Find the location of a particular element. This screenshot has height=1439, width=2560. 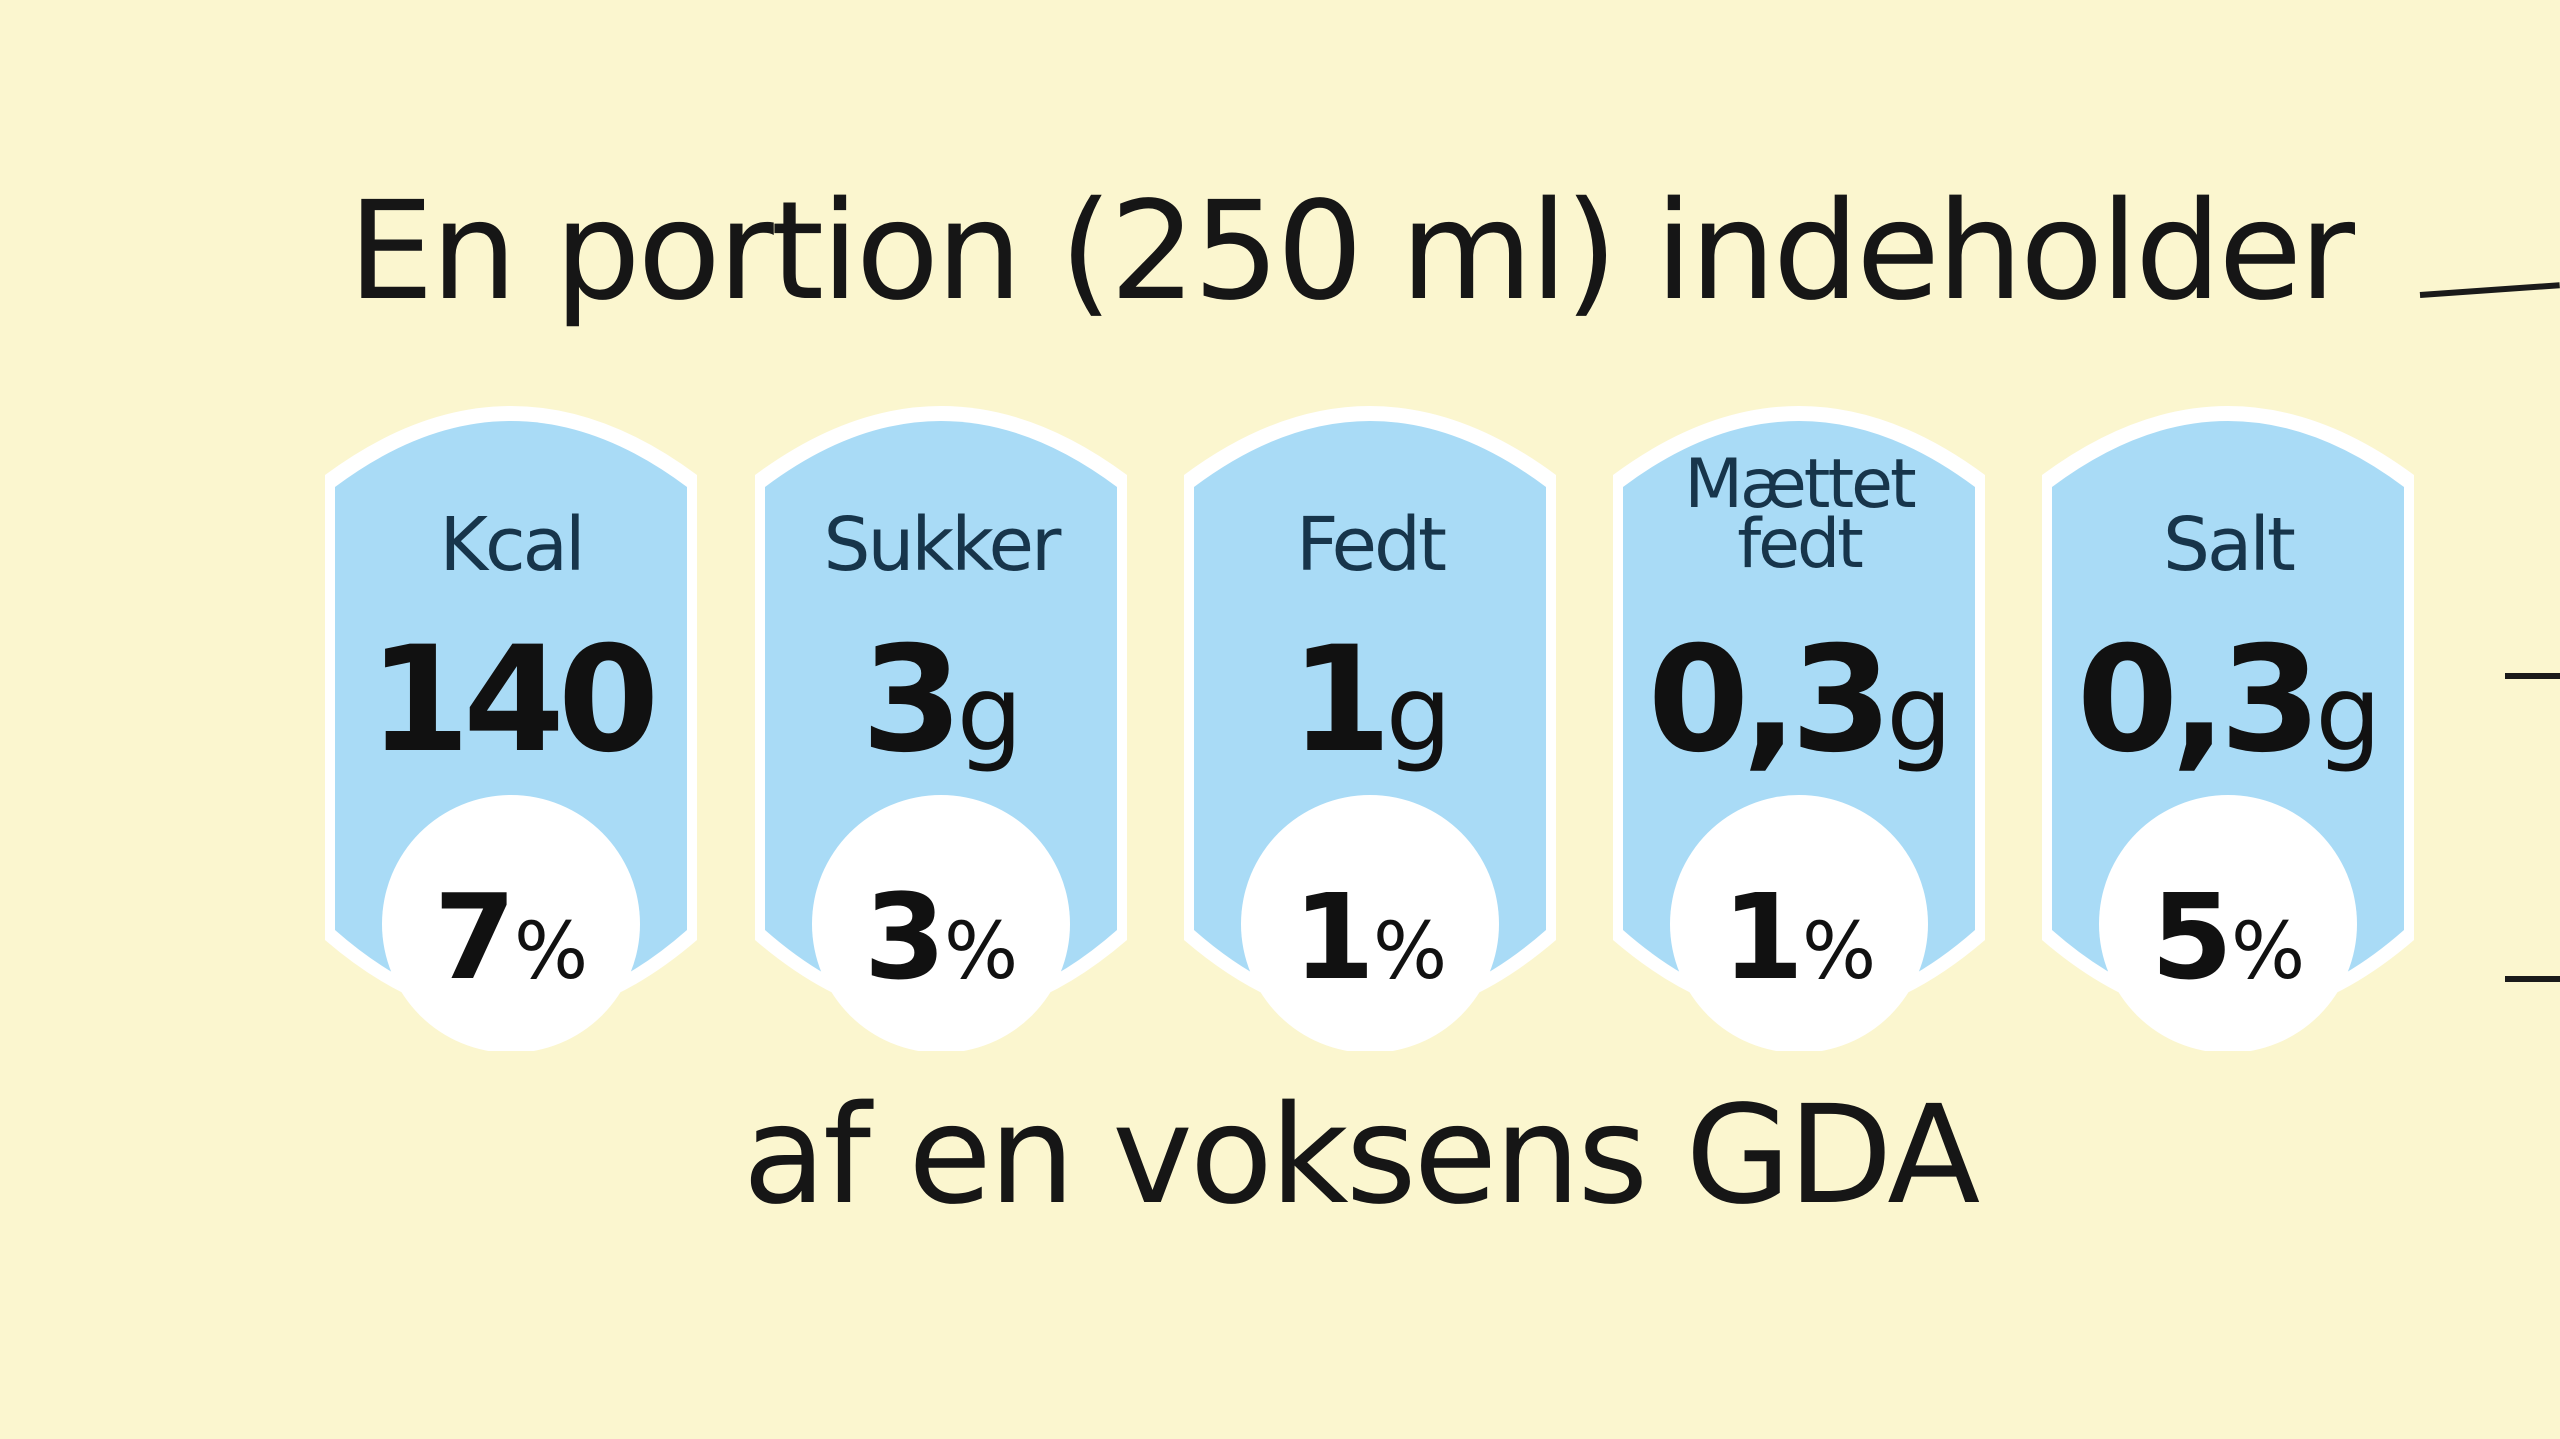

nutrient-value: 140 is located at coordinates (511, 700).